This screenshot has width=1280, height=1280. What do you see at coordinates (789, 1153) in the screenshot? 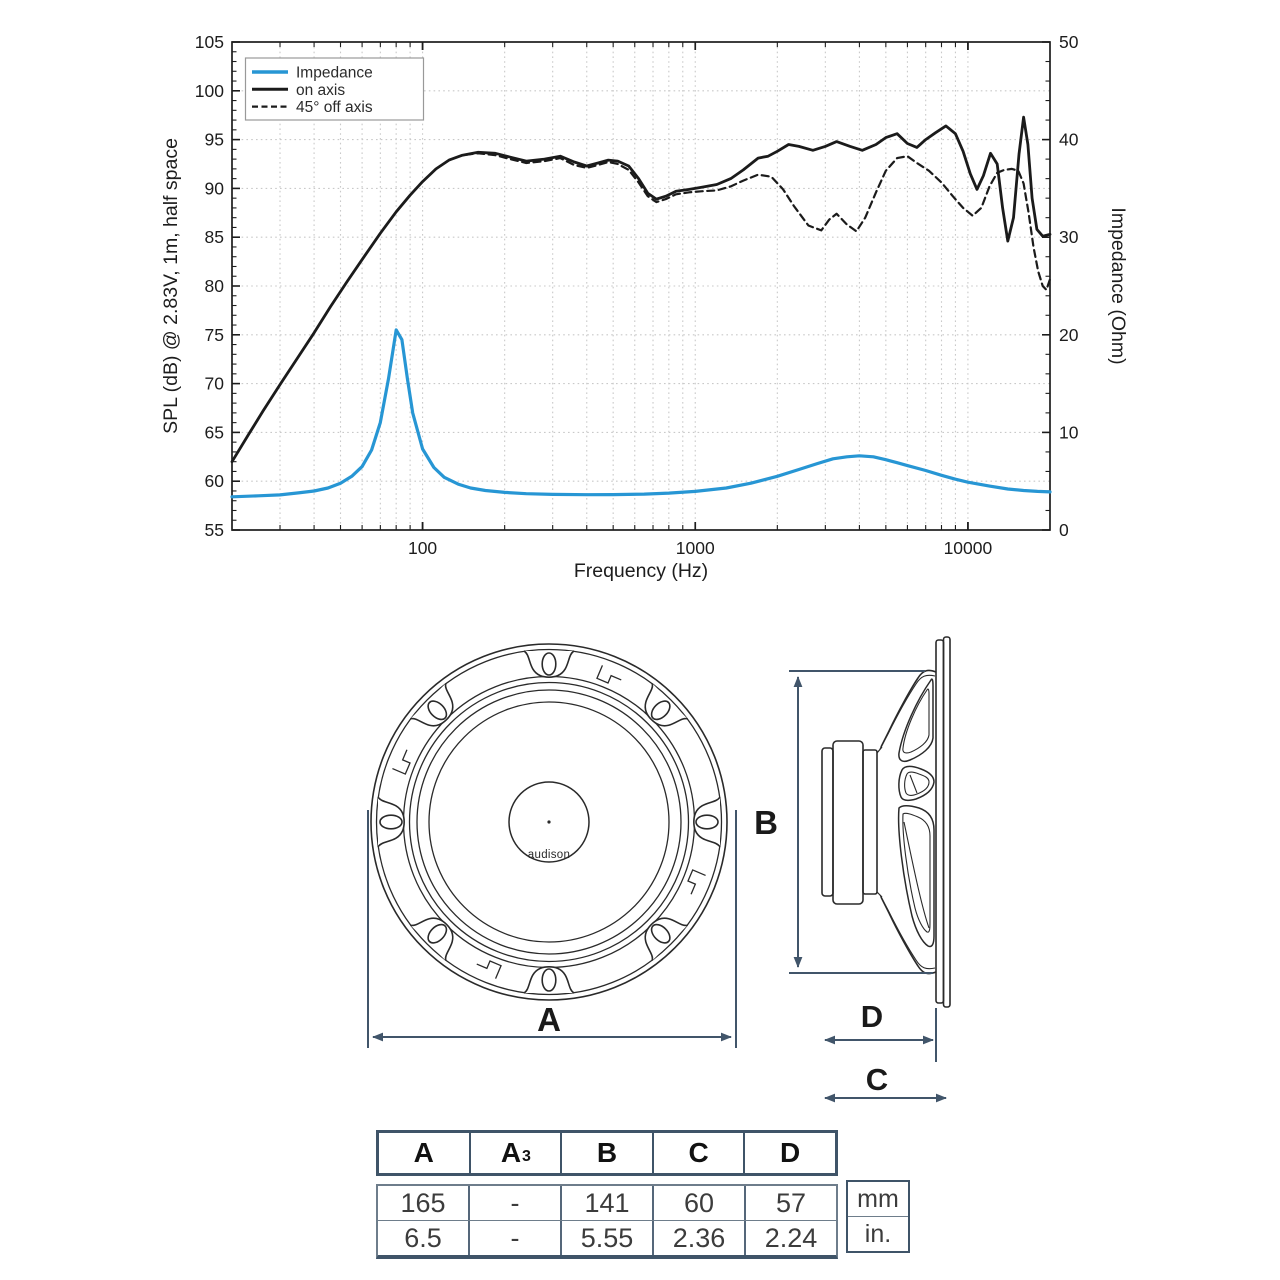
I see `header-cell-d: D` at bounding box center [789, 1153].